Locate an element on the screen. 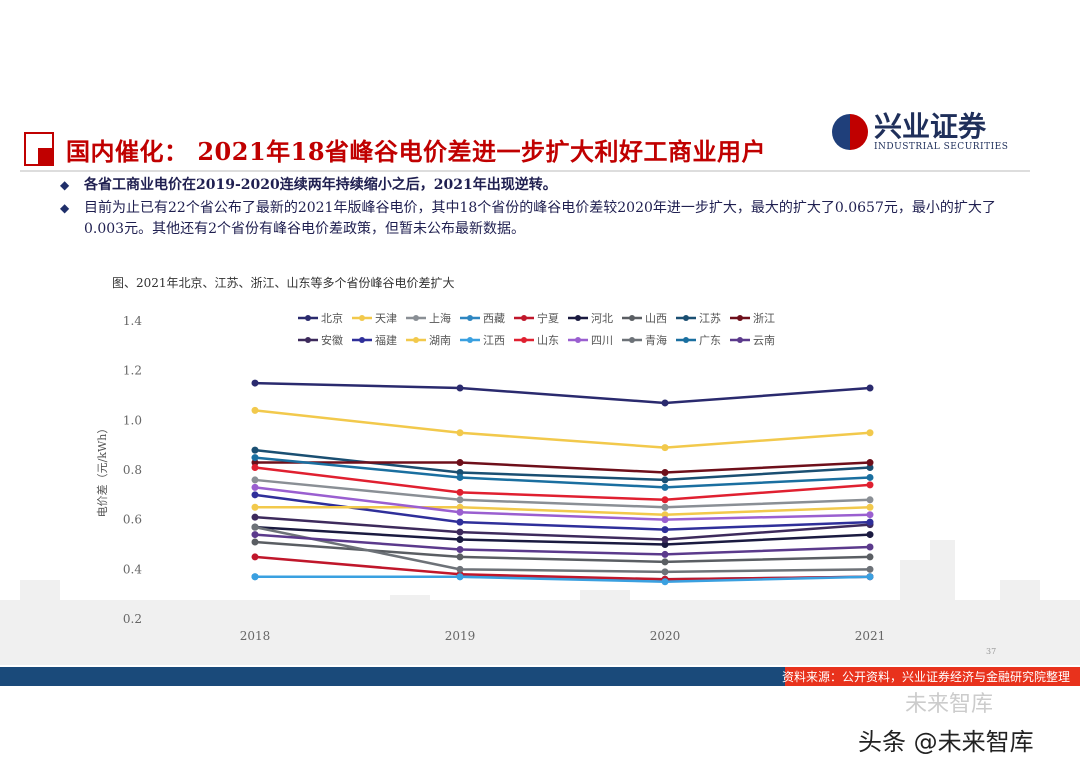 Image resolution: width=1080 pixels, height=764 pixels. series-line-浙江 is located at coordinates (563, 467).